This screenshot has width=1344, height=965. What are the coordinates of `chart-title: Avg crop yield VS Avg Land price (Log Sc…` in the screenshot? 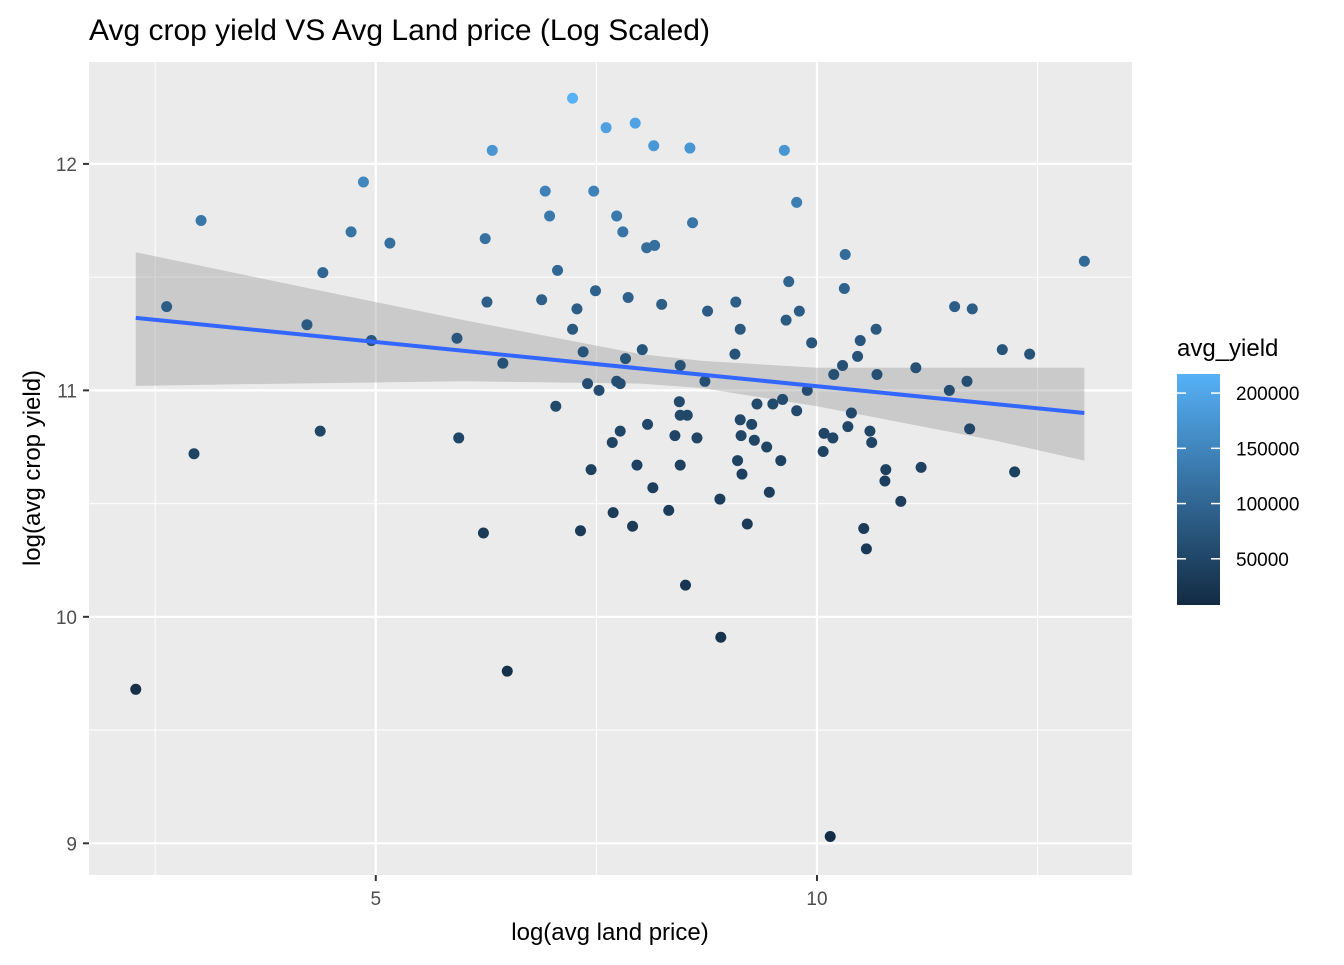 It's located at (399, 30).